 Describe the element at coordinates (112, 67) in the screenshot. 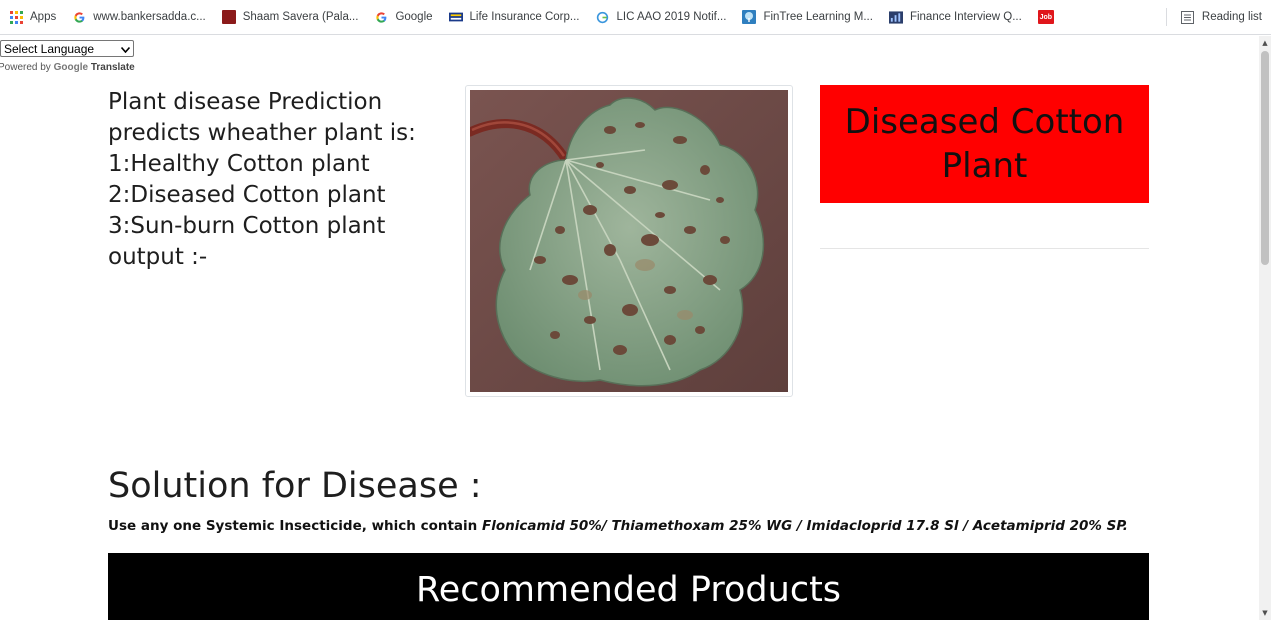

I see `translate-link: Translate` at that location.